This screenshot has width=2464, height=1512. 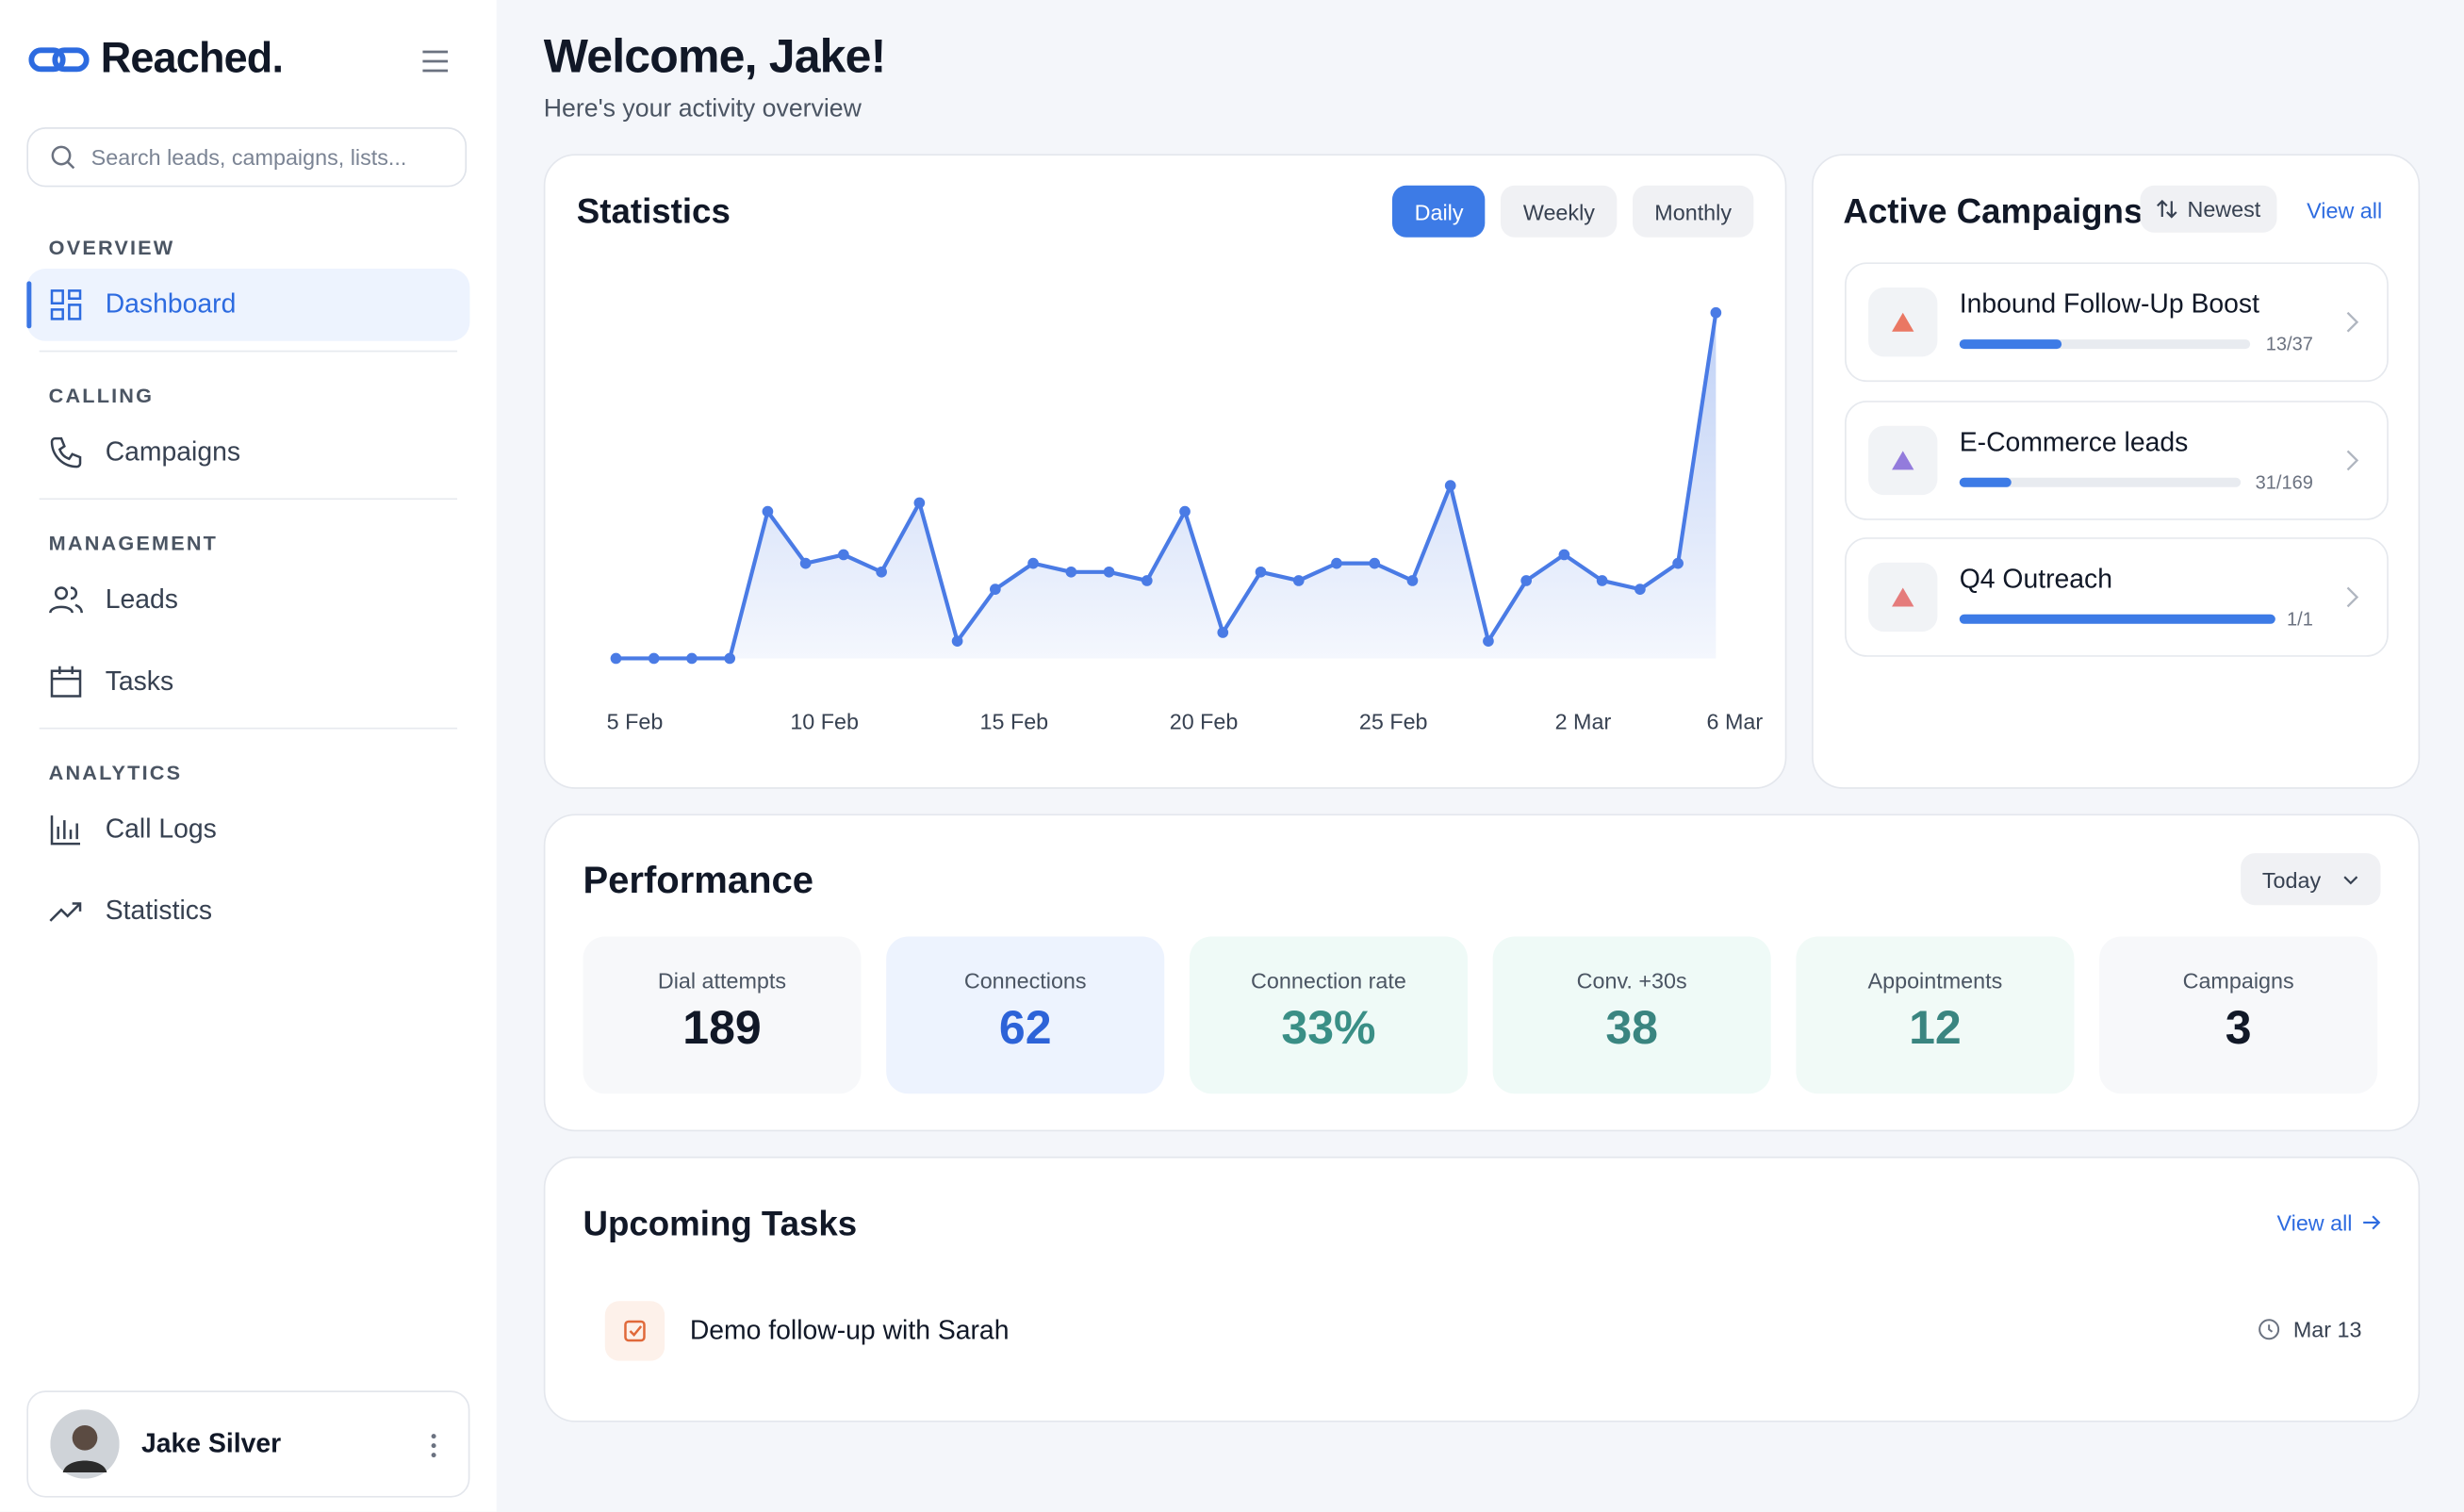 What do you see at coordinates (247, 830) in the screenshot?
I see `nav-item: Call Logs` at bounding box center [247, 830].